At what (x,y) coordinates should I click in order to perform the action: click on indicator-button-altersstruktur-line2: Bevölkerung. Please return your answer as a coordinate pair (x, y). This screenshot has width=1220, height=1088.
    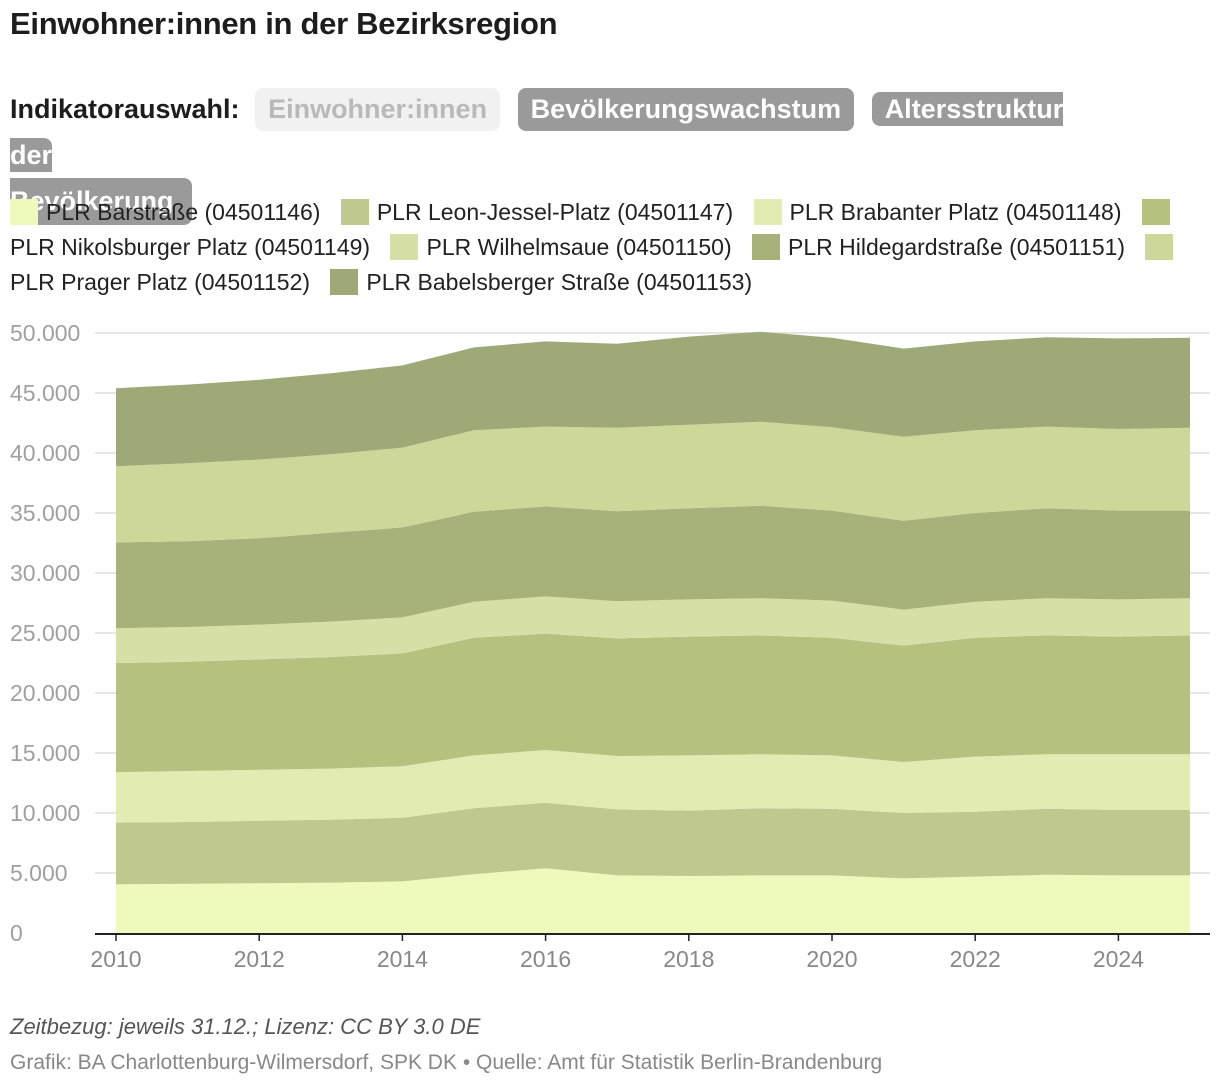
    Looking at the image, I should click on (101, 201).